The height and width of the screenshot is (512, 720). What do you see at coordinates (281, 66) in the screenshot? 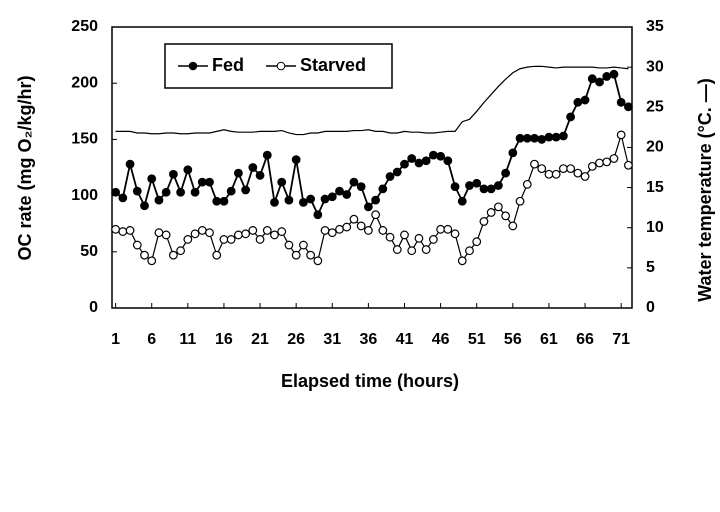
I see `legend-marker` at bounding box center [281, 66].